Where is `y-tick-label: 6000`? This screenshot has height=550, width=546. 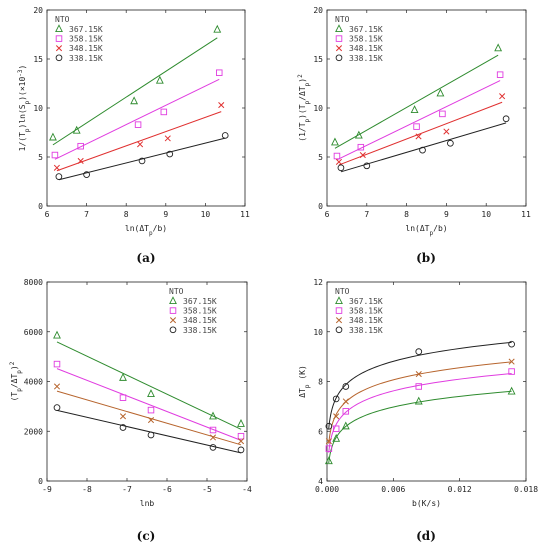 y-tick-label: 6000 is located at coordinates (33, 332).